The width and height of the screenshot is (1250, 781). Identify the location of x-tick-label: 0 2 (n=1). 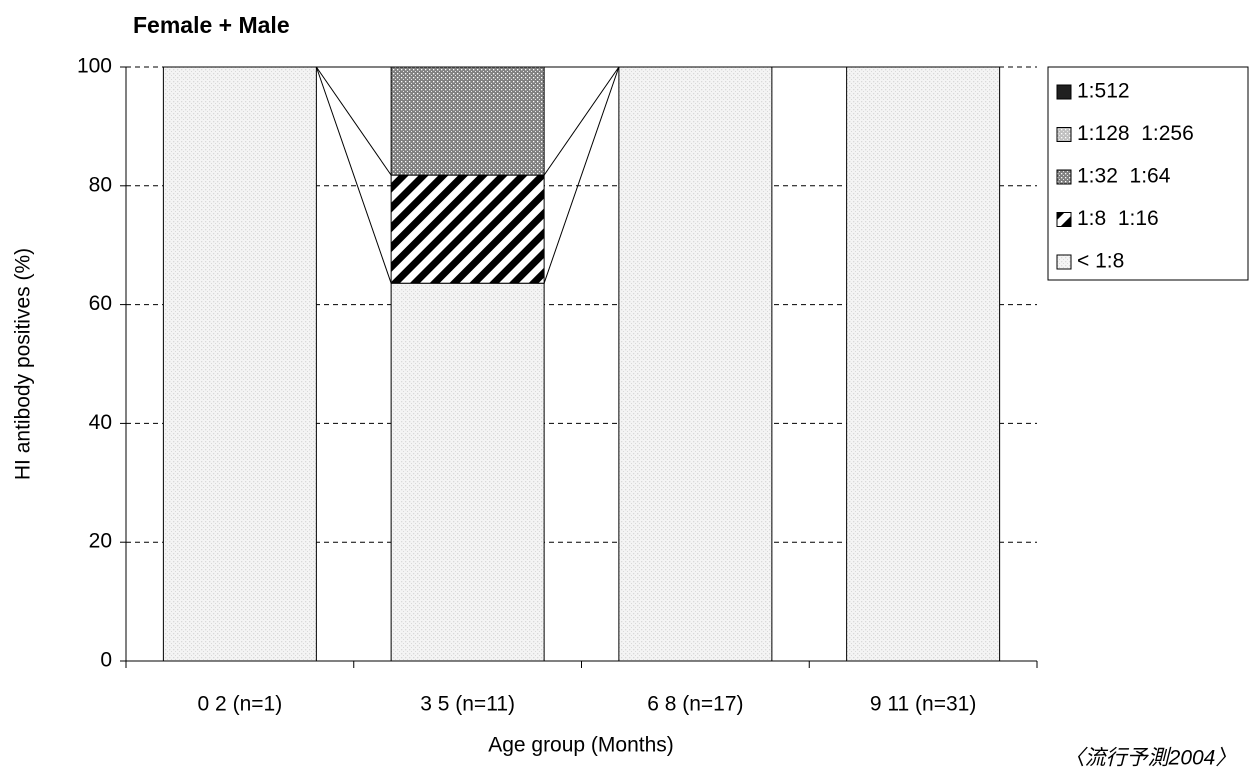
(240, 704).